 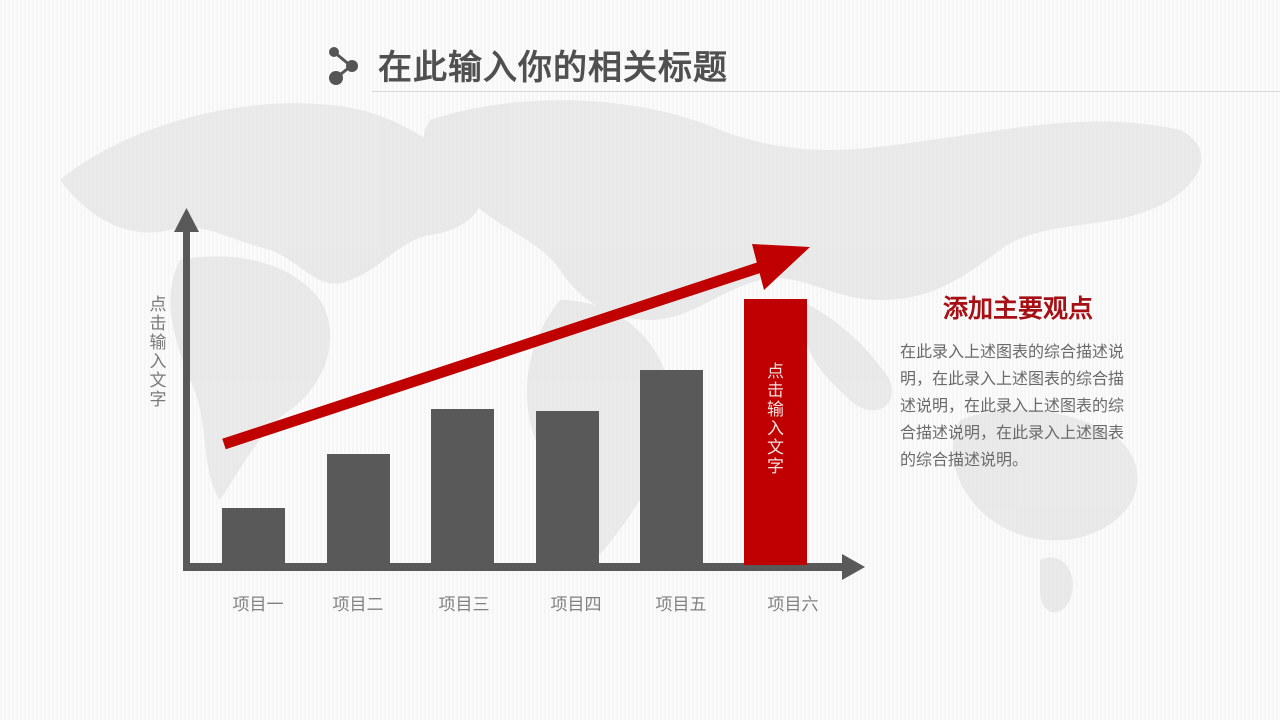 What do you see at coordinates (513, 567) in the screenshot?
I see `x-axis` at bounding box center [513, 567].